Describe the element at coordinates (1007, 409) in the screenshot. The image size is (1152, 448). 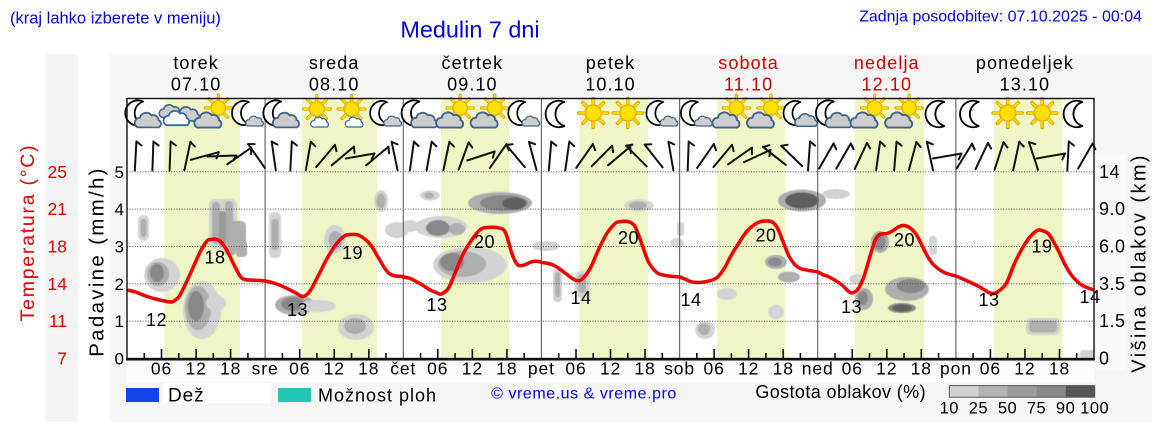
I see `svg-text: 50` at that location.